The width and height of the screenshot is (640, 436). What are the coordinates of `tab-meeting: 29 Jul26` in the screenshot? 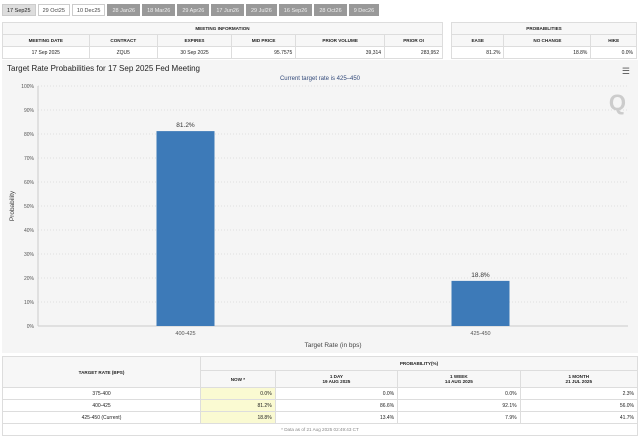 It's located at (261, 10).